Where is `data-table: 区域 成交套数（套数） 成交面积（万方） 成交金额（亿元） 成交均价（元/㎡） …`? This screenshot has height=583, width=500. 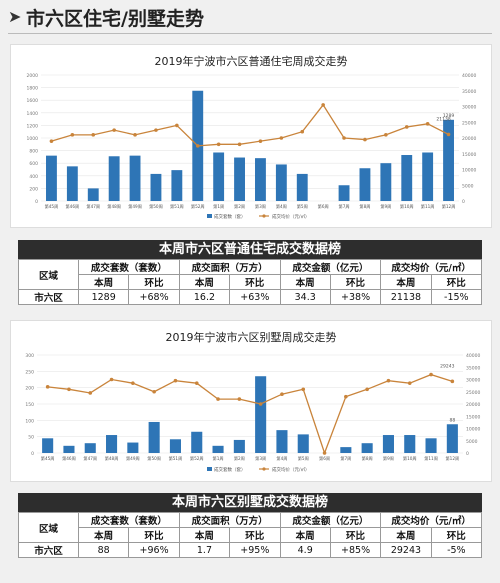 data-table: 区域 成交套数（套数） 成交面积（万方） 成交金额（亿元） 成交均价（元/㎡） … is located at coordinates (250, 282).